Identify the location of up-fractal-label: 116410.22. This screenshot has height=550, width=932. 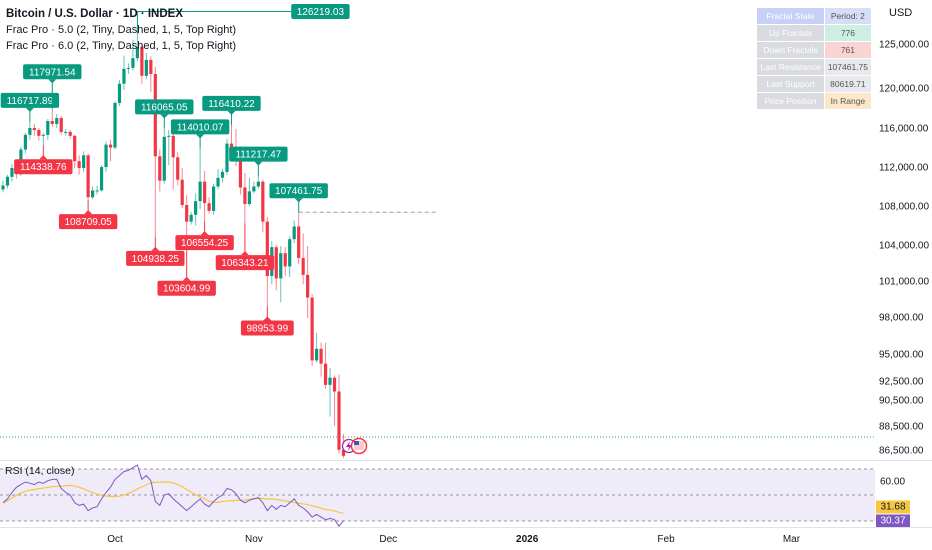
(231, 110).